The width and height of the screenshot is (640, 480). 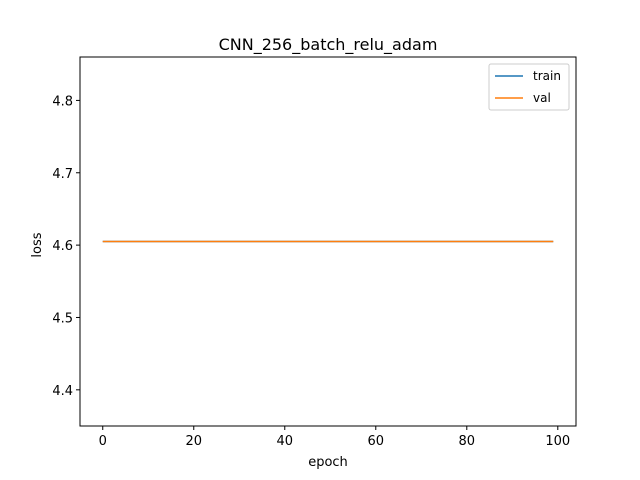 What do you see at coordinates (529, 87) in the screenshot?
I see `legend: train val` at bounding box center [529, 87].